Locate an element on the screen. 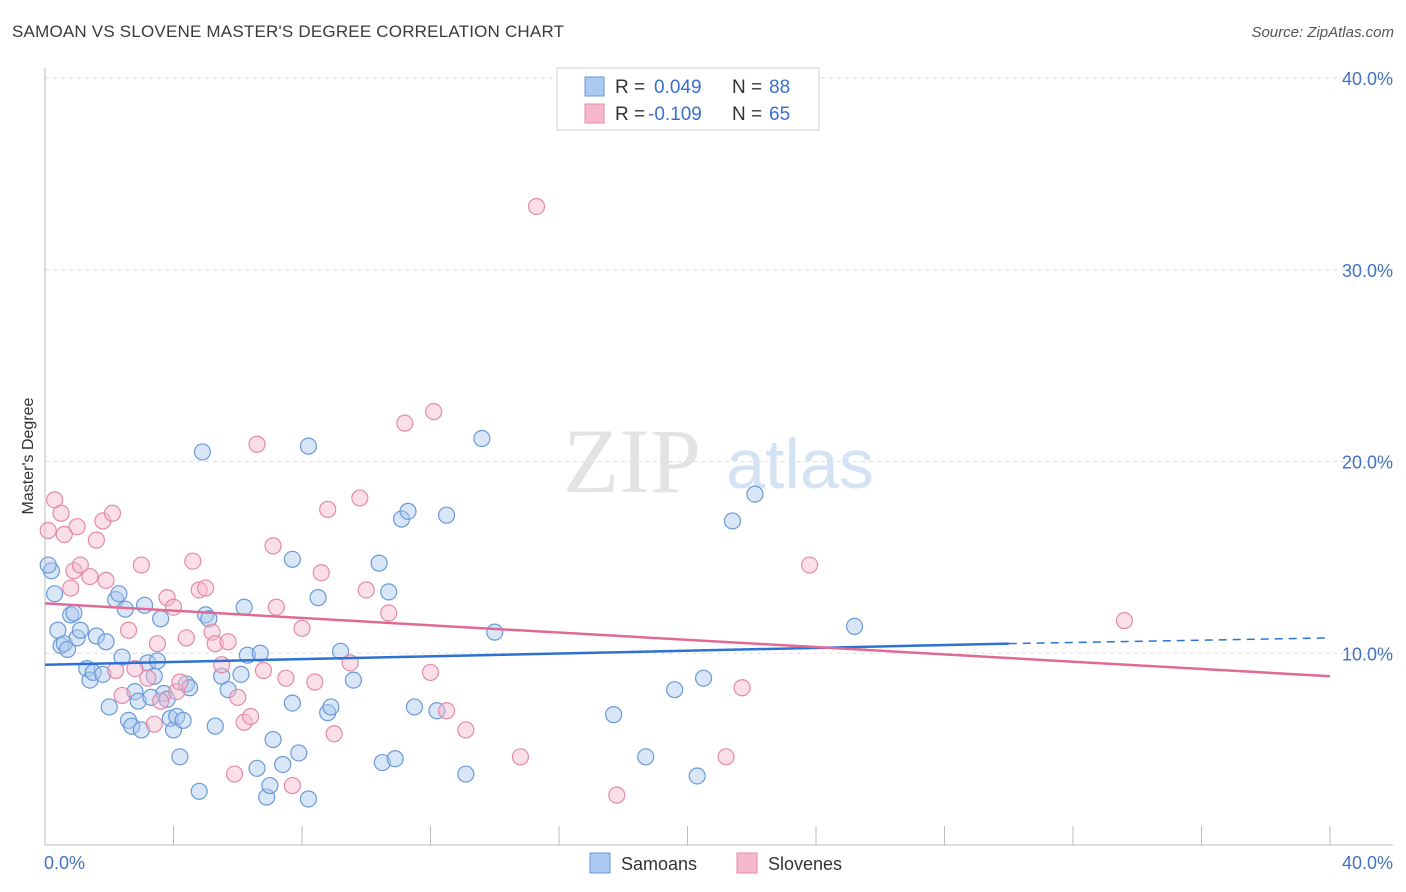 The image size is (1406, 892). y-tick-labels: 10.0% 20.0% 30.0% 40.0% is located at coordinates (1367, 366).